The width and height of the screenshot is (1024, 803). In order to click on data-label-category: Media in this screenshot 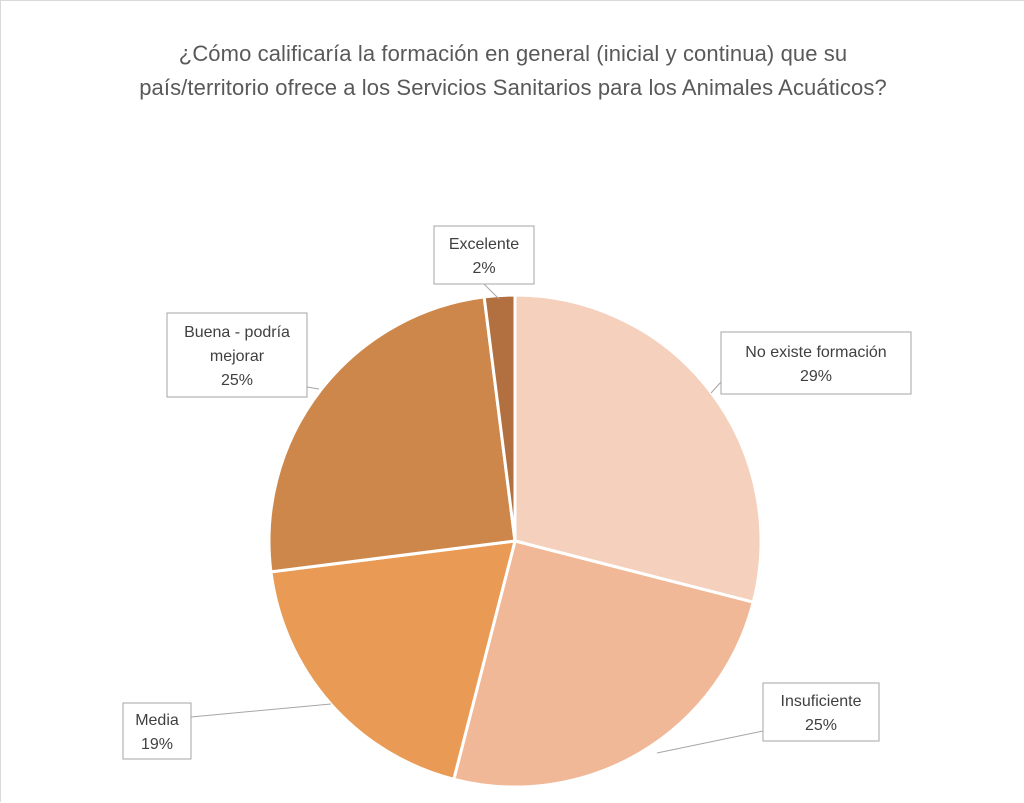, I will do `click(157, 720)`.